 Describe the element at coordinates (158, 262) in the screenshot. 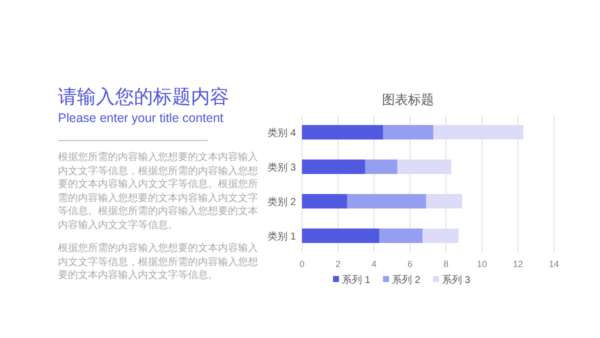

I see `text: 根据您所需的内容输入您想要的文本内容输入内文文字等信息，根据您所需的内容输入您想要的文本内容输入内文文字等信息。` at that location.